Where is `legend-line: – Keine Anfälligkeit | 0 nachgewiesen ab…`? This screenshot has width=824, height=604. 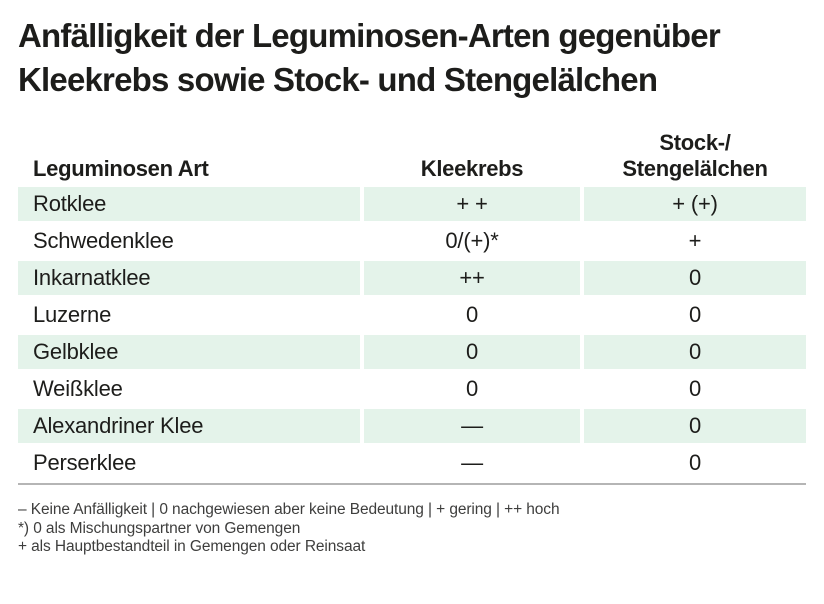 legend-line: – Keine Anfälligkeit | 0 nachgewiesen ab… is located at coordinates (289, 509).